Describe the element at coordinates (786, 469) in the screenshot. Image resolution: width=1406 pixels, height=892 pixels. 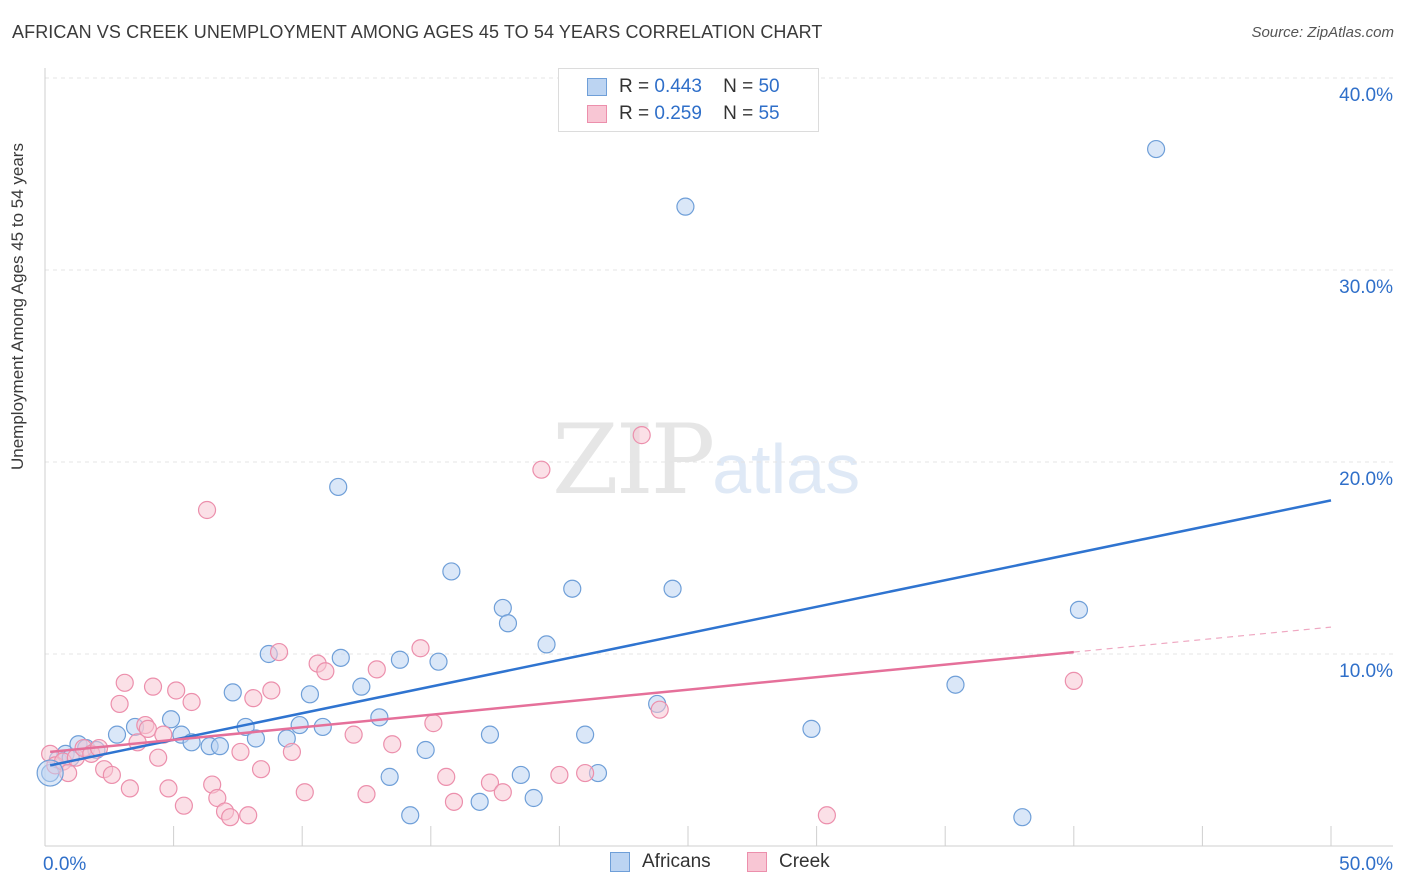
I see `watermark-atlas: atlas` at that location.